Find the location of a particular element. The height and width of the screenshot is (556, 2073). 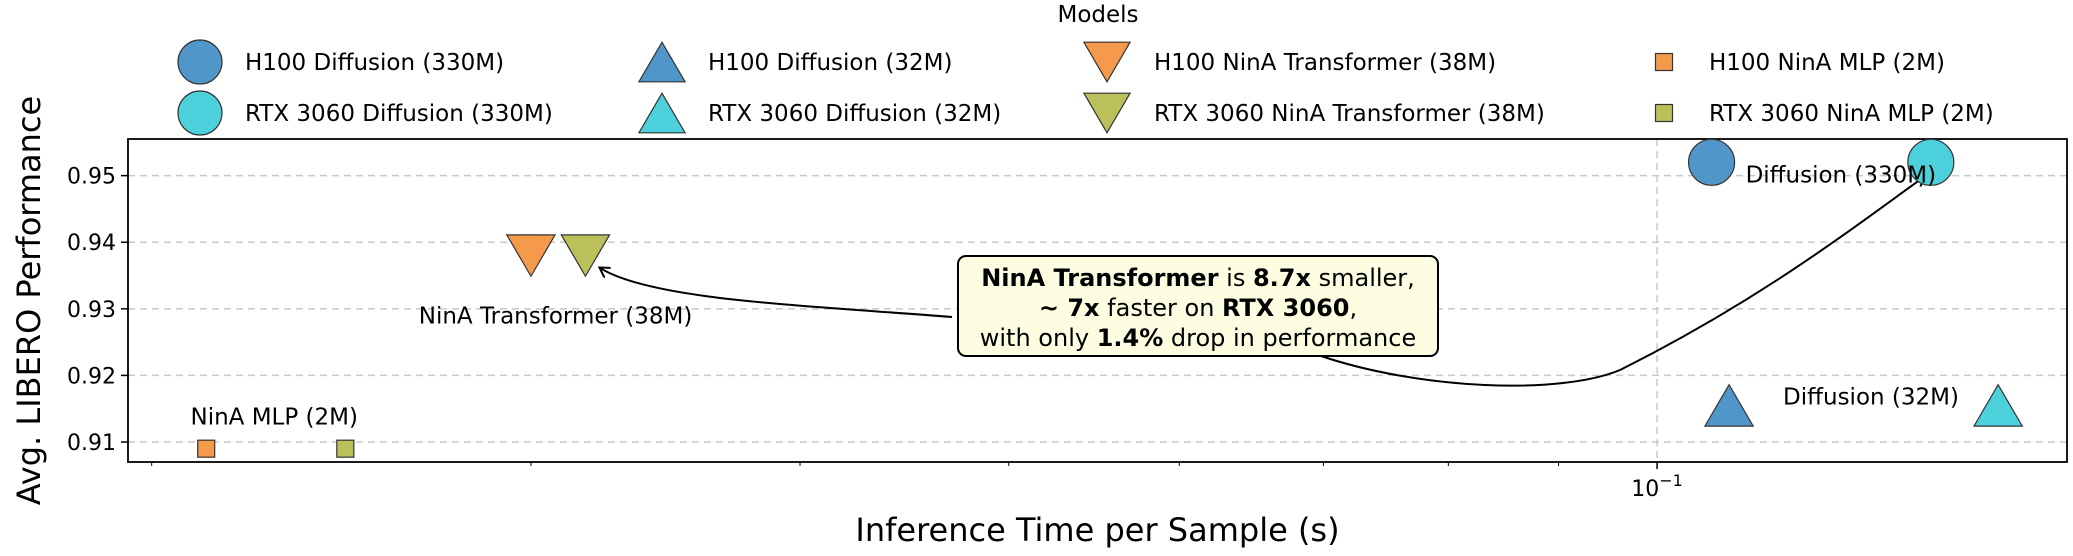

legend-label: RTX 3060 Diffusion (330M) is located at coordinates (399, 114).